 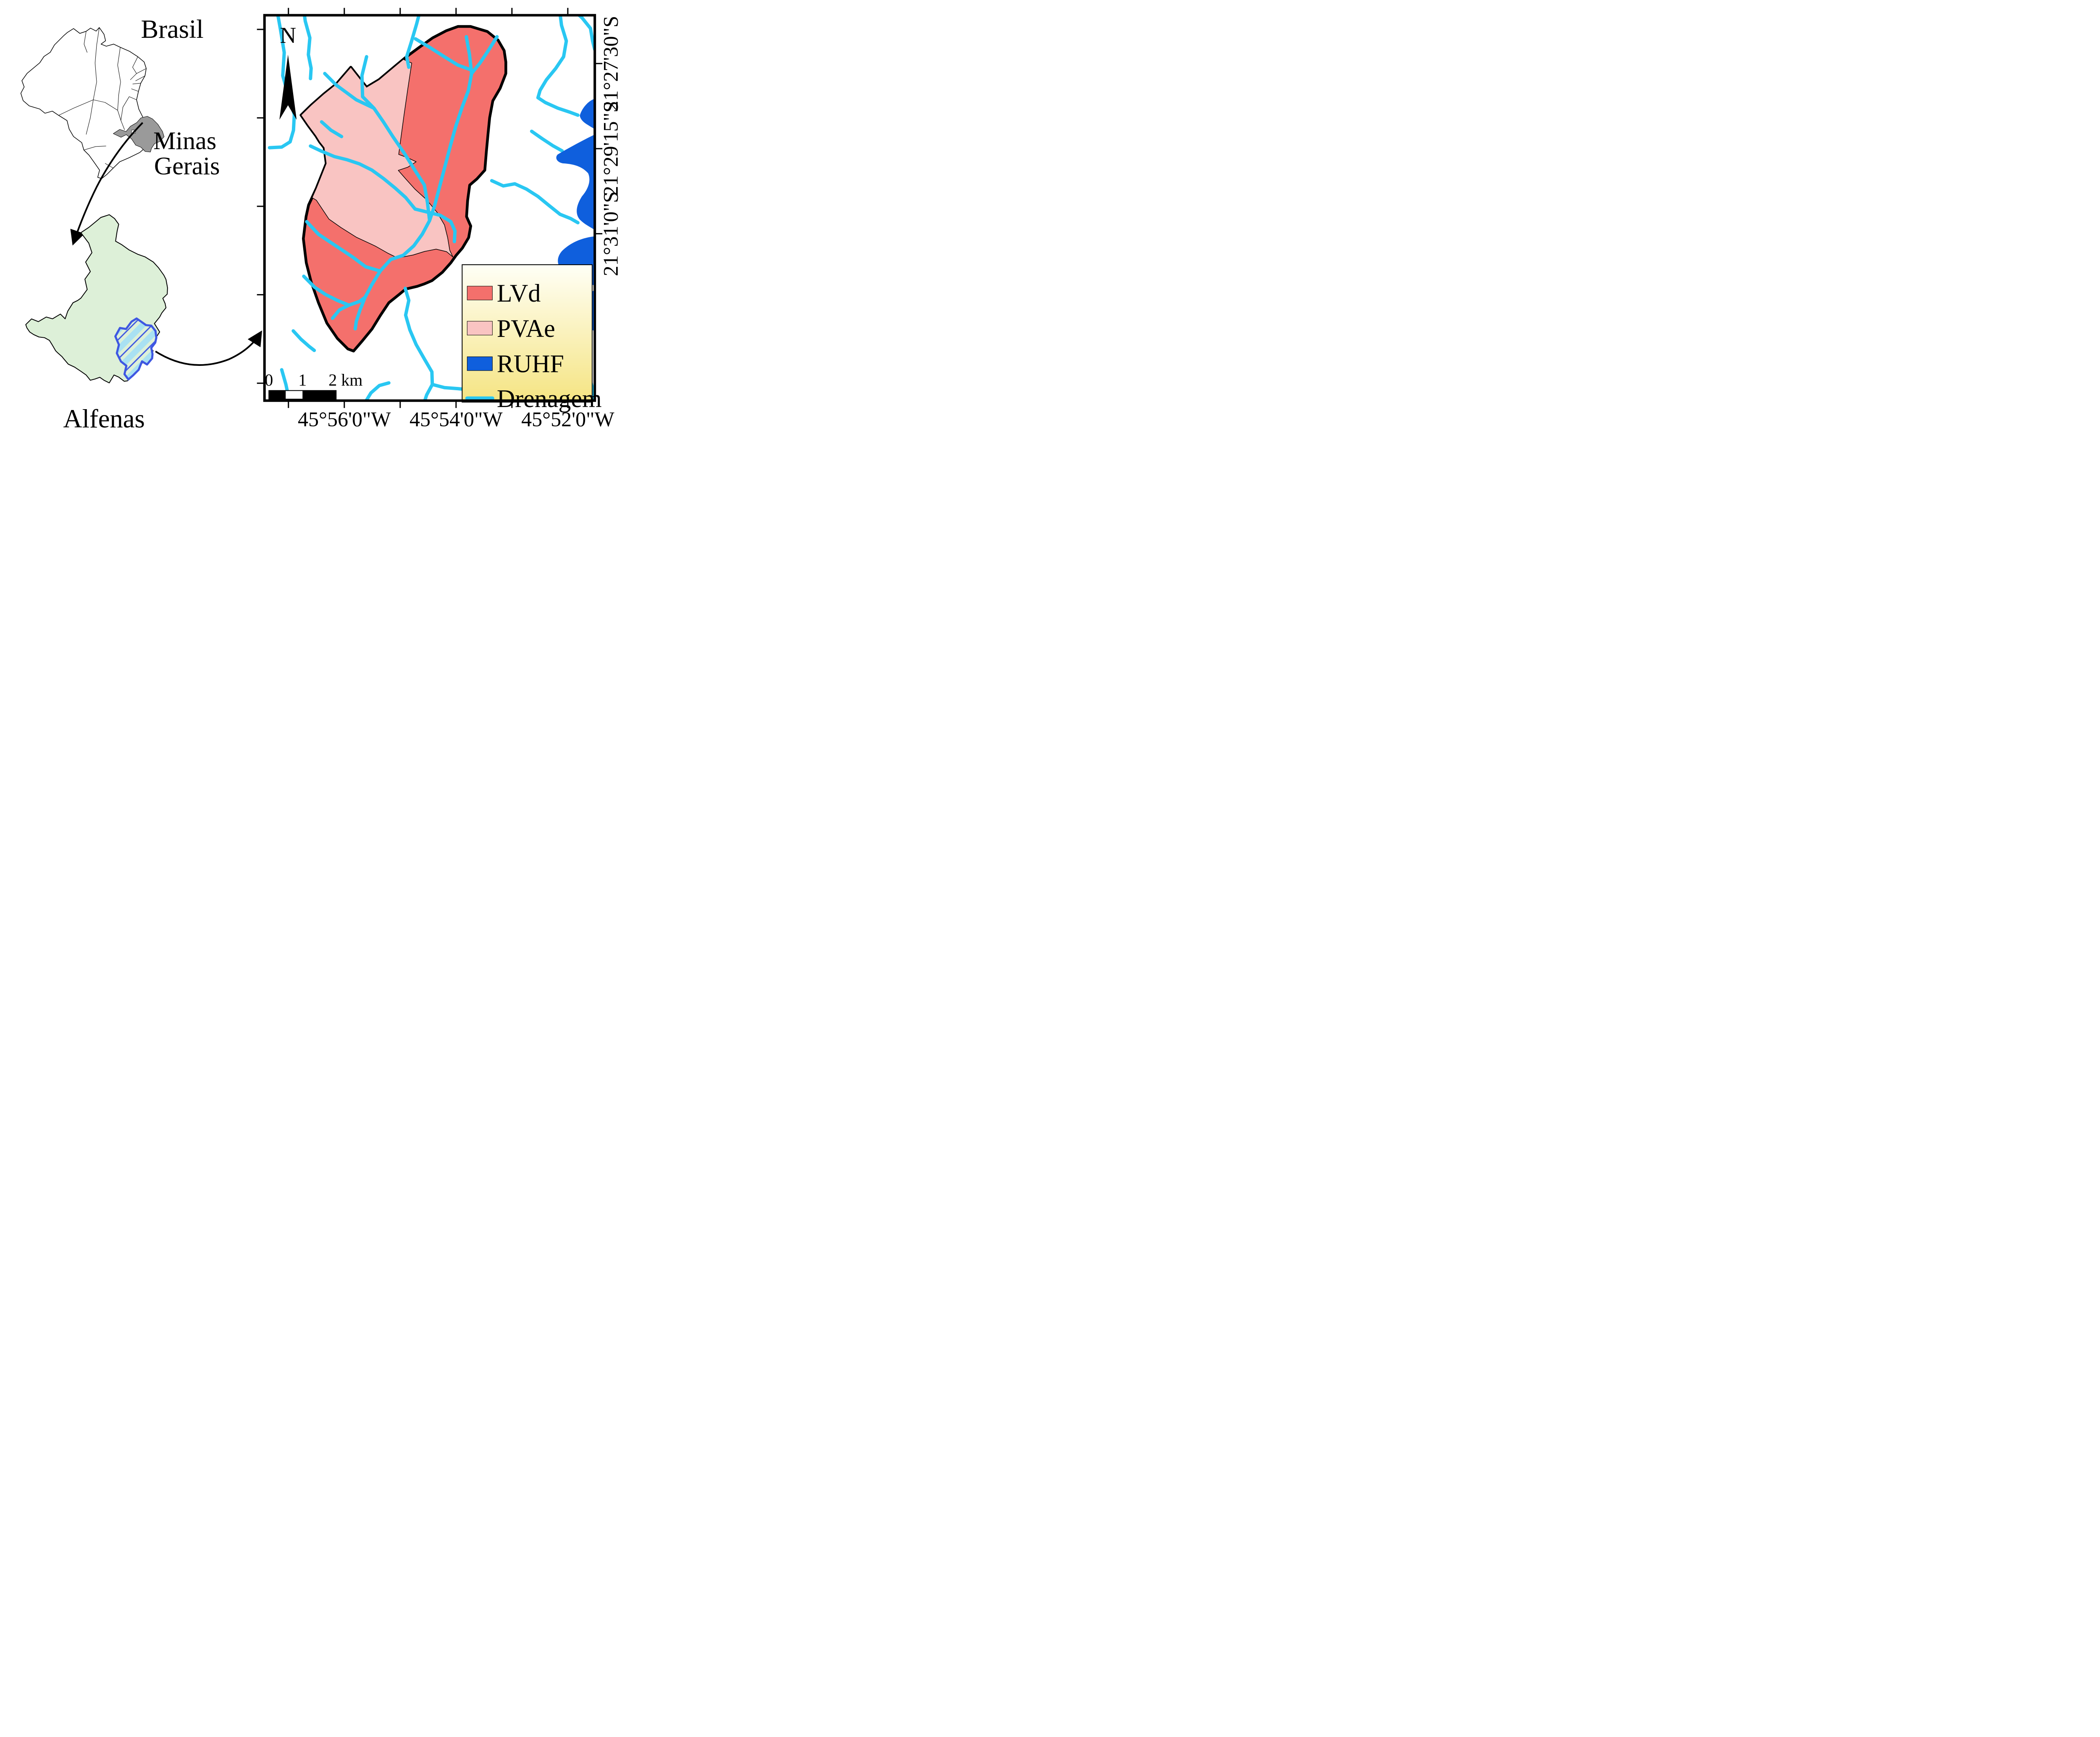 I want to click on map-frame, so click(x=429, y=208).